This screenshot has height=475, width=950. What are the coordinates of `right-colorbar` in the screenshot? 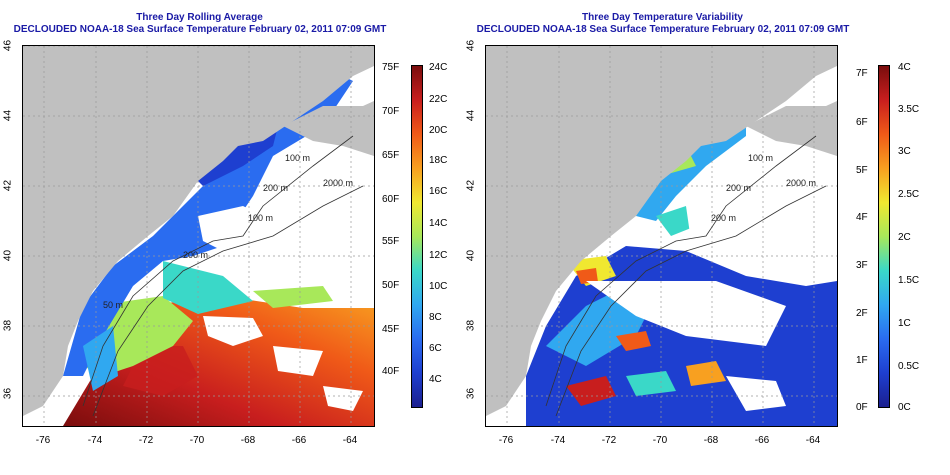 It's located at (884, 236).